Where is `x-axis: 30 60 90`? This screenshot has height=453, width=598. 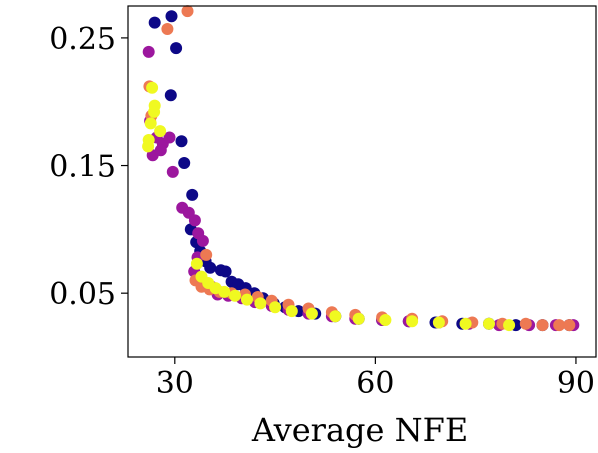
x-axis: 30 60 90 is located at coordinates (375, 379).